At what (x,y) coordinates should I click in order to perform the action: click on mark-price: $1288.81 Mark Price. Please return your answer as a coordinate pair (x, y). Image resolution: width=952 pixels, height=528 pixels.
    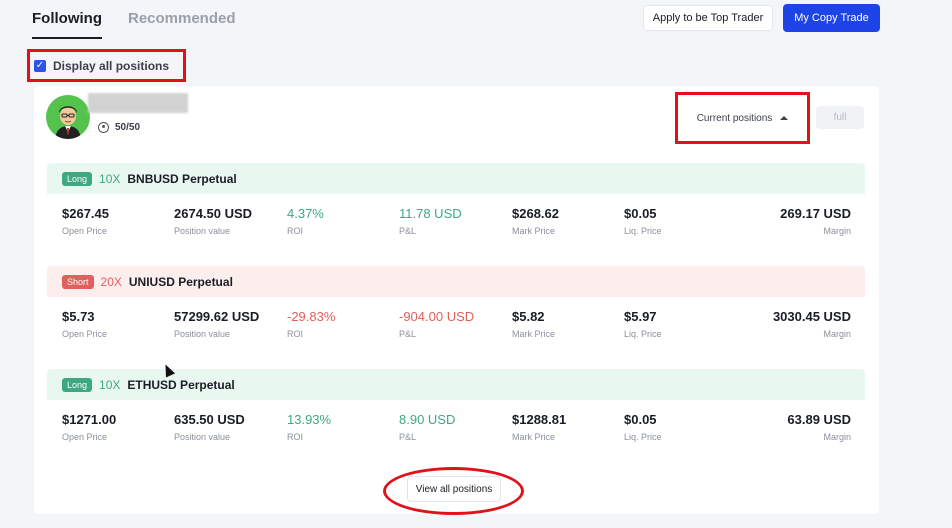
    Looking at the image, I should click on (539, 427).